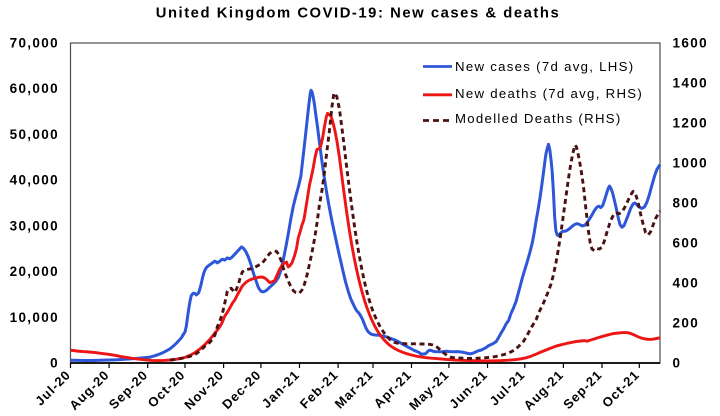  I want to click on svg-text: 1600, so click(690, 43).